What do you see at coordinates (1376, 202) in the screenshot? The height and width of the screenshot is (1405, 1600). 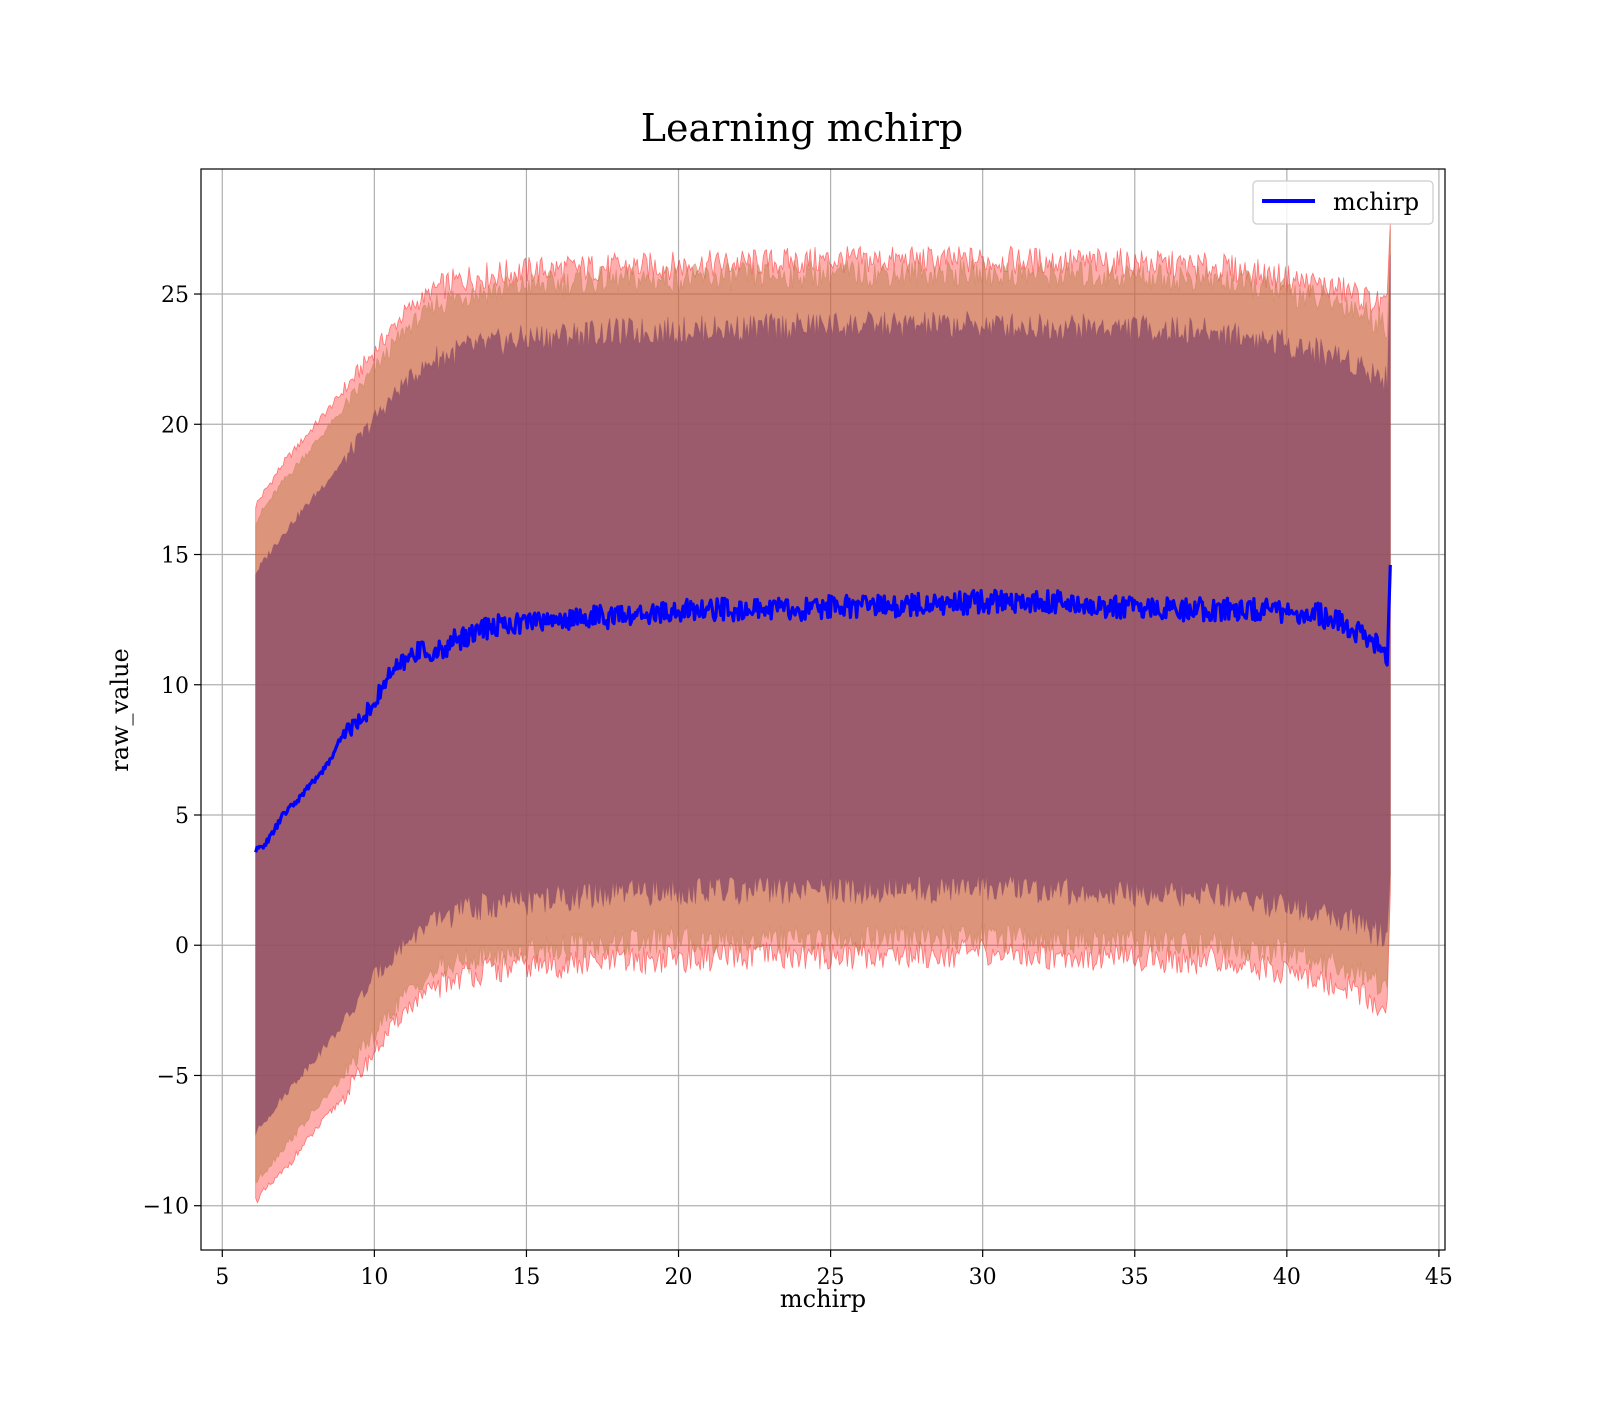 I see `legend-label: mchirp` at bounding box center [1376, 202].